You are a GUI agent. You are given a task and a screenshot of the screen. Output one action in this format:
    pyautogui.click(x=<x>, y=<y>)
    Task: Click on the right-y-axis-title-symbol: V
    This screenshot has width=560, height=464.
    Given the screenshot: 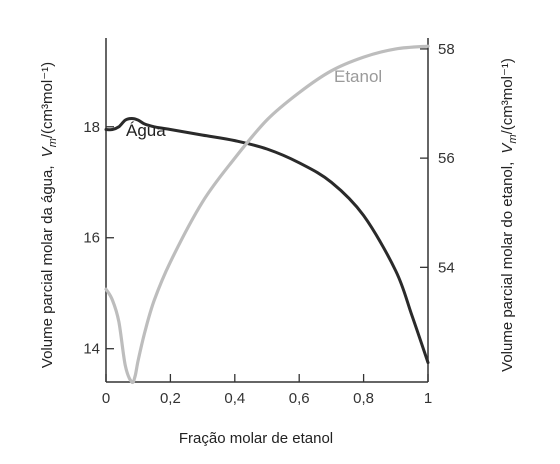 What is the action you would take?
    pyautogui.click(x=507, y=148)
    